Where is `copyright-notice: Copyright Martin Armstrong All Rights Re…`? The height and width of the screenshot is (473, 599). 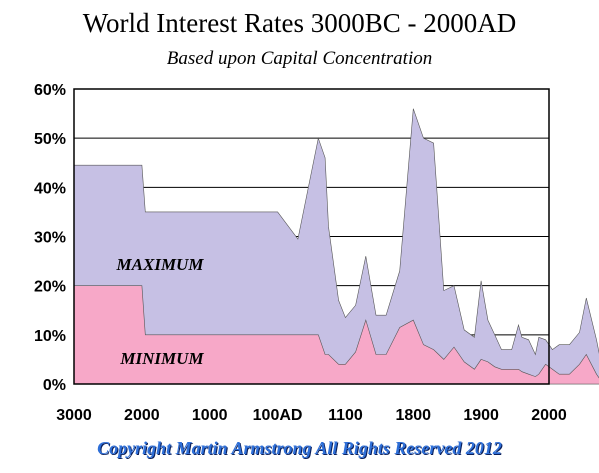
copyright-notice: Copyright Martin Armstrong All Rights Re… is located at coordinates (299, 448).